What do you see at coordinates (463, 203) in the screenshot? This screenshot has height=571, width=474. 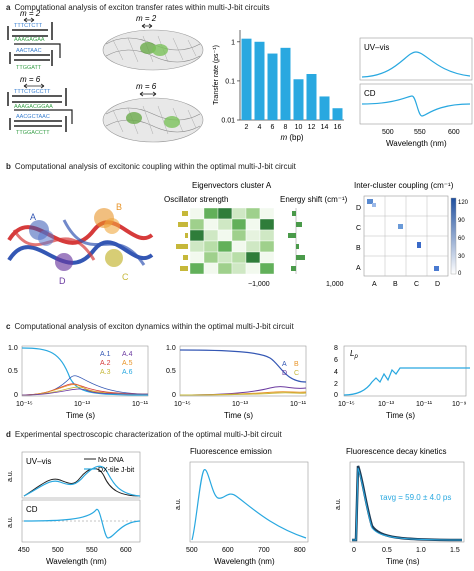 I see `cbar-tick-120: 120` at bounding box center [463, 203].